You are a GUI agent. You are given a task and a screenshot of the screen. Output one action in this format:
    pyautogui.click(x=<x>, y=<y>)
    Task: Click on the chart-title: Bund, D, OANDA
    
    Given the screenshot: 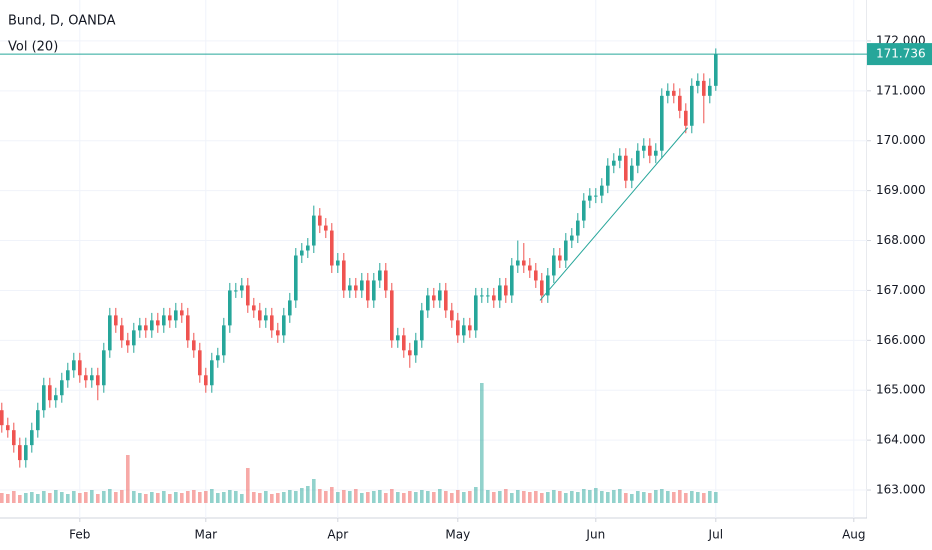 What is the action you would take?
    pyautogui.click(x=62, y=21)
    